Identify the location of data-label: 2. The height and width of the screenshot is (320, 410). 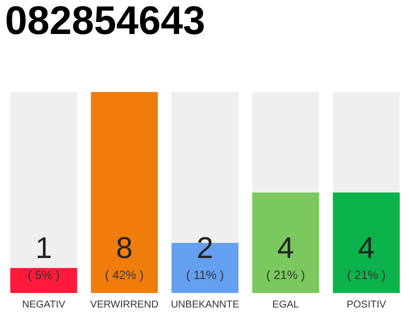
(205, 248).